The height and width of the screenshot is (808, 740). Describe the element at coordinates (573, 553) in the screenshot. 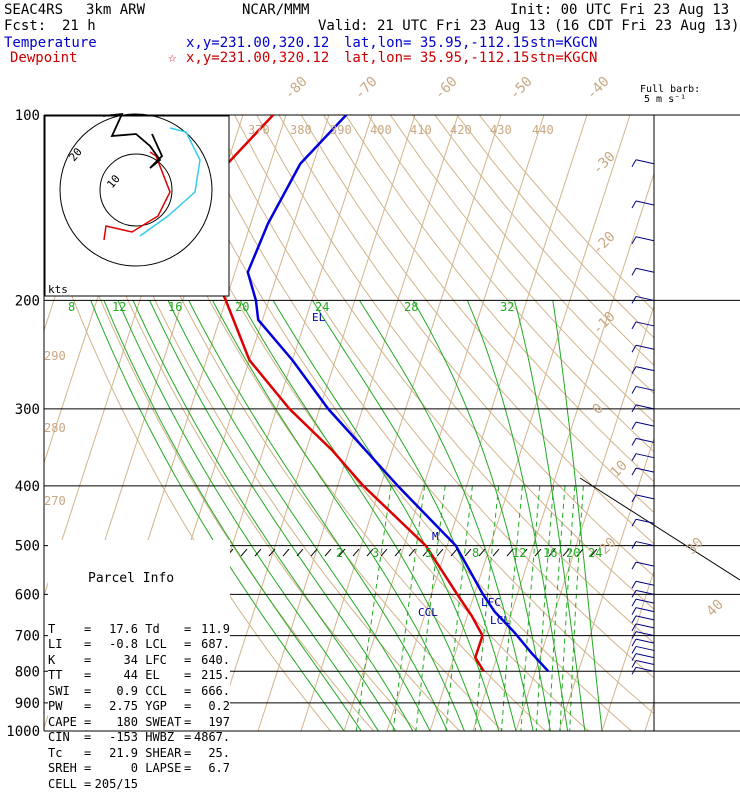

I see `mixing-ratio-label: 20` at that location.